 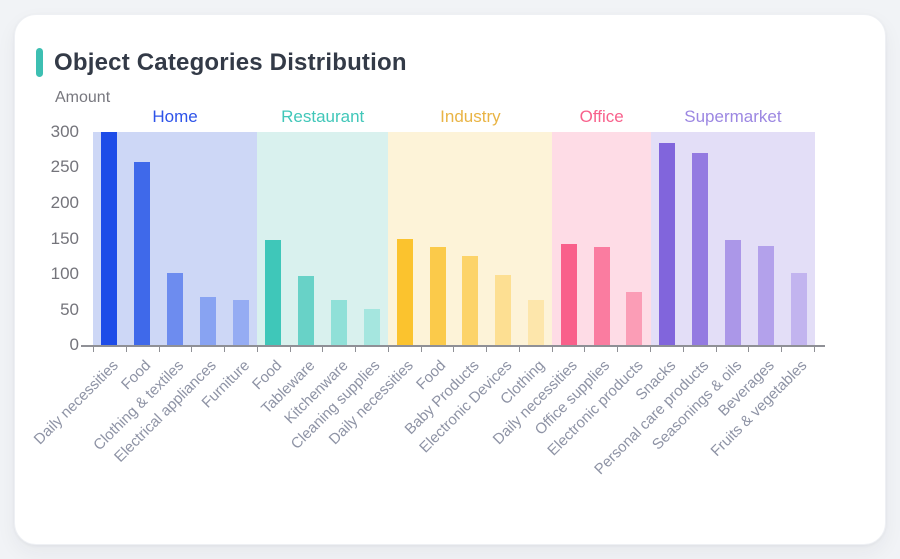 I want to click on y-tick-label: 250, so click(x=64, y=167).